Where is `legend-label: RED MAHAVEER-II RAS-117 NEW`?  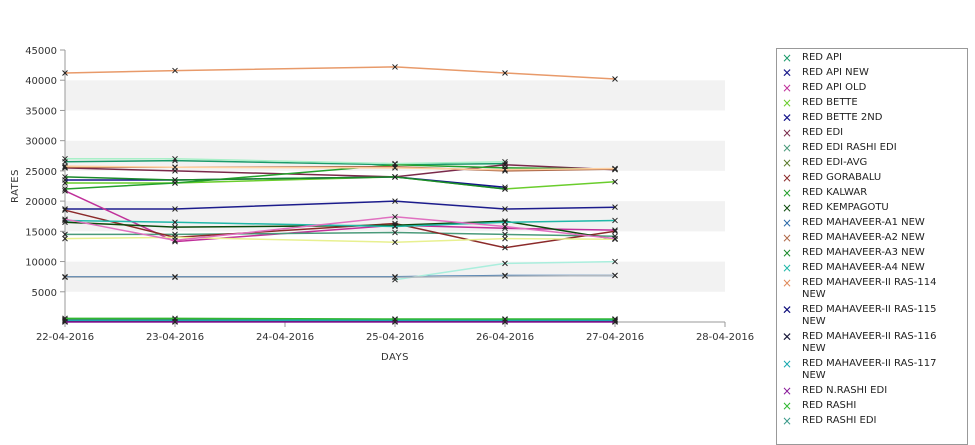 legend-label: RED MAHAVEER-II RAS-117 NEW is located at coordinates (869, 369).